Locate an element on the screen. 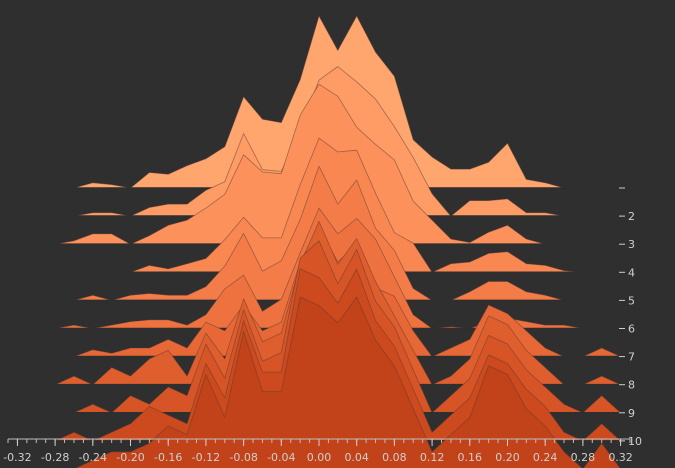  x-tick-label: 0.16 is located at coordinates (470, 457).